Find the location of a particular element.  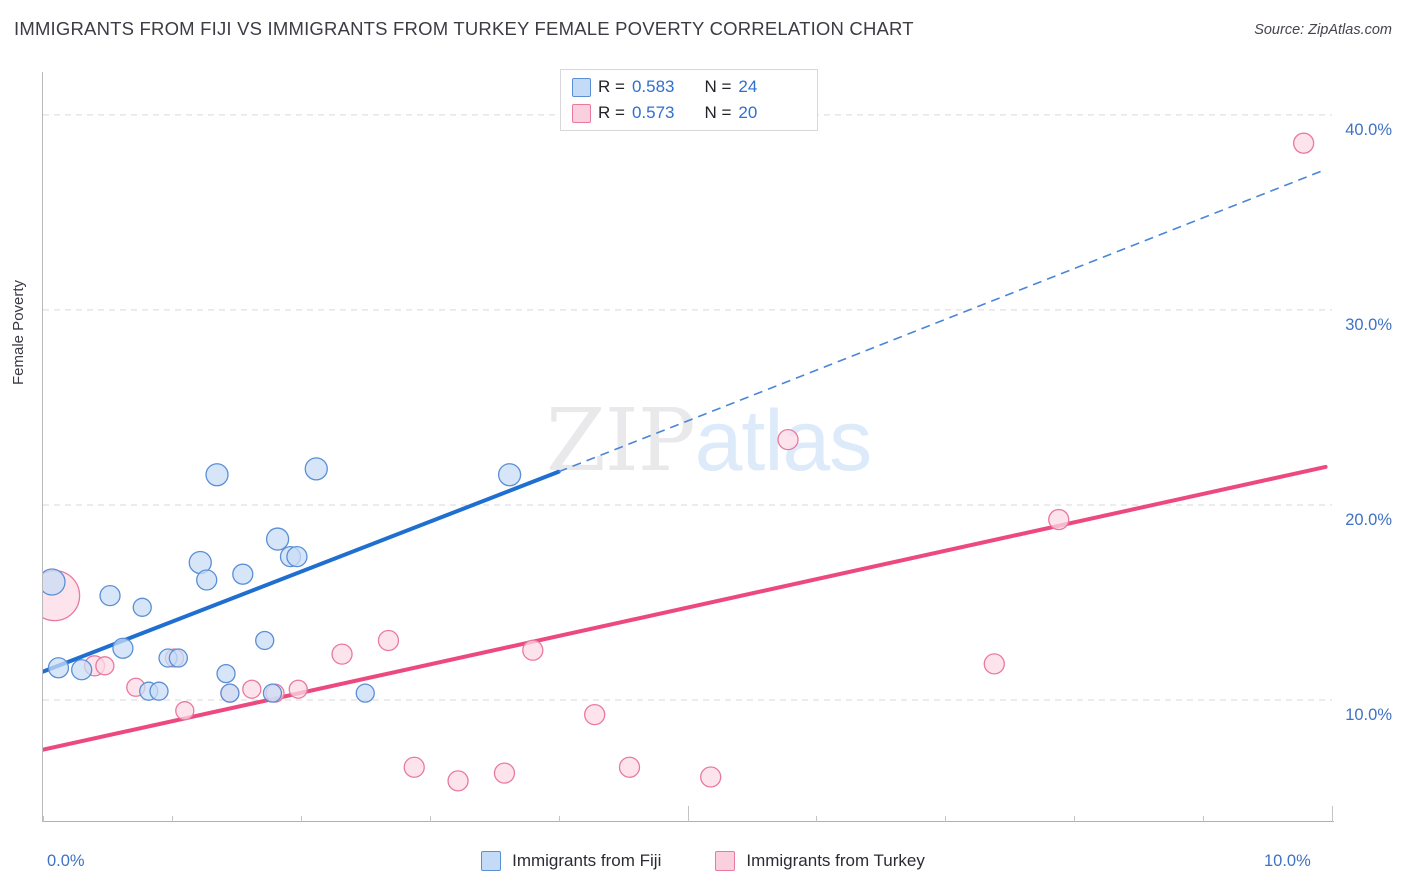

stats-n-label-turkey: N = is located at coordinates (718, 112).